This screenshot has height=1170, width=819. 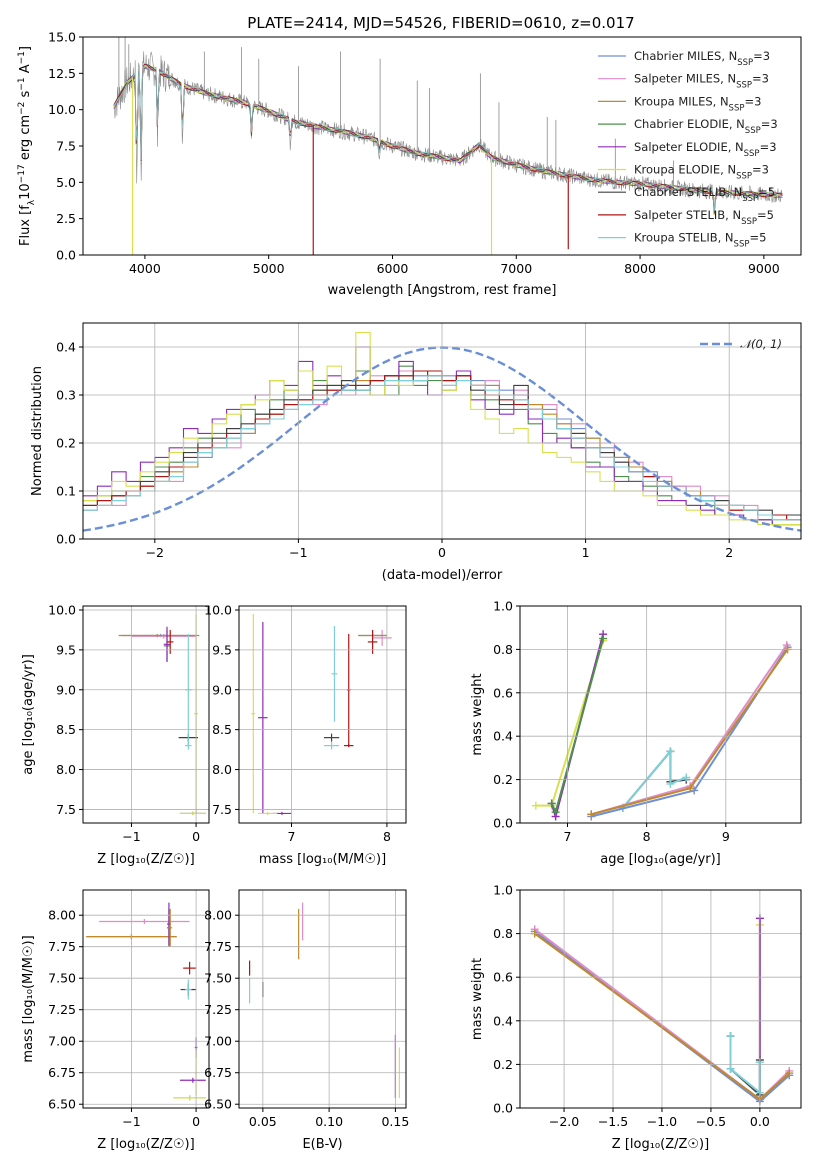 What do you see at coordinates (704, 217) in the screenshot?
I see `legend-entry: Salpeter STELIB, NSSP=5` at bounding box center [704, 217].